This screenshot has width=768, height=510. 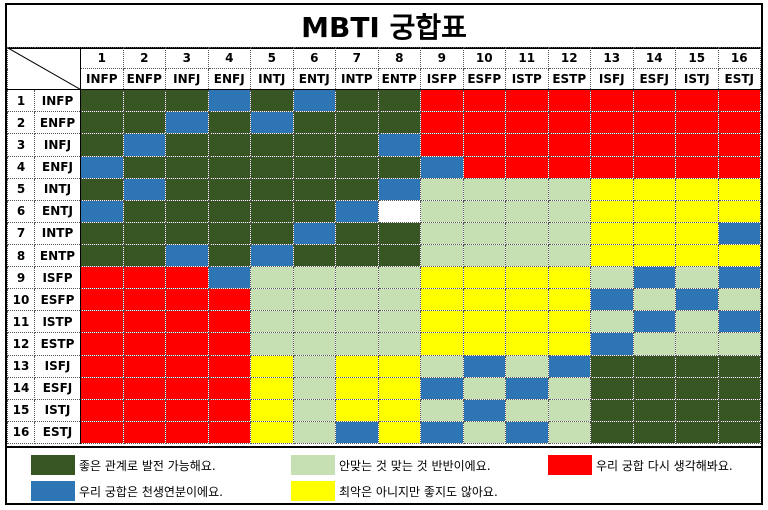 What do you see at coordinates (123, 465) in the screenshot?
I see `legend-item-good: 좋은 관계로 발전 가능해요.` at bounding box center [123, 465].